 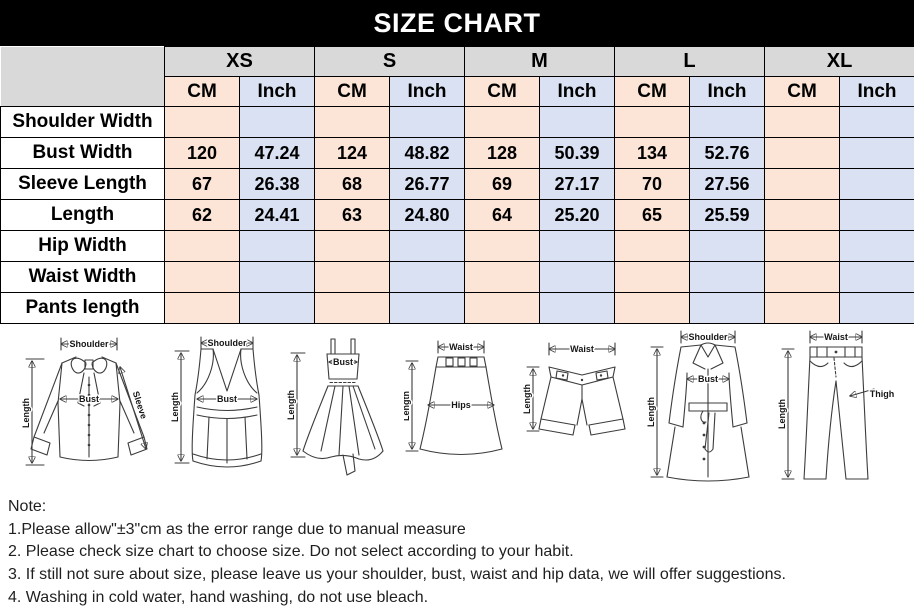 I want to click on table-row: Length 62 24.41 63 24.80 64 25.20 65 25.59, so click(x=457, y=215).